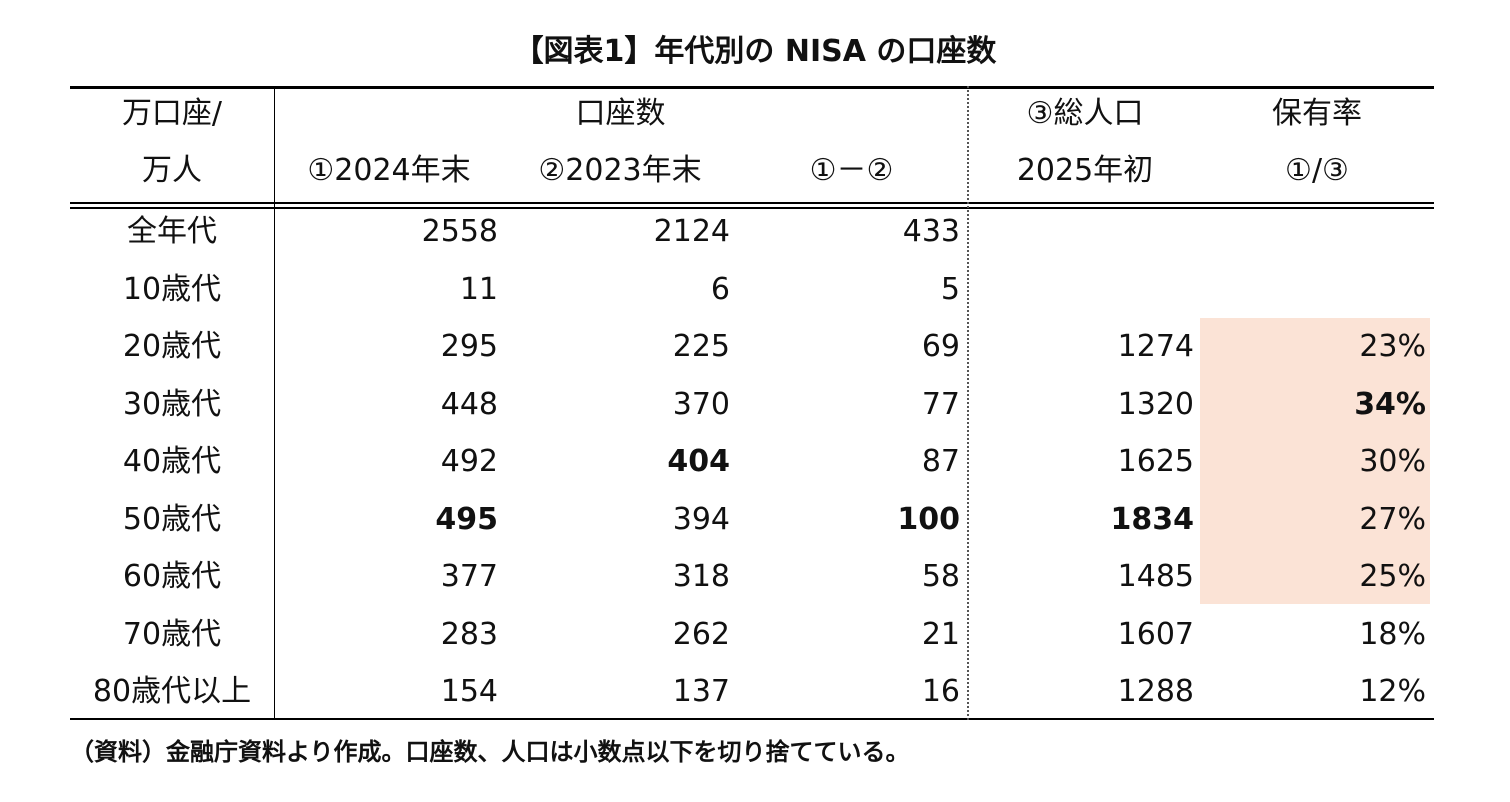 This screenshot has width=1510, height=802. What do you see at coordinates (459, 231) in the screenshot?
I see `cell-2024: 2558` at bounding box center [459, 231].